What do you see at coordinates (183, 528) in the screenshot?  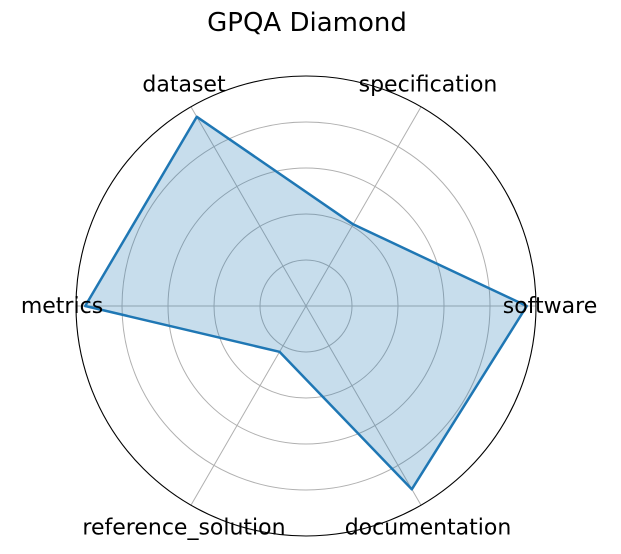 I see `axis-label-reference-solution: reference_solution` at bounding box center [183, 528].